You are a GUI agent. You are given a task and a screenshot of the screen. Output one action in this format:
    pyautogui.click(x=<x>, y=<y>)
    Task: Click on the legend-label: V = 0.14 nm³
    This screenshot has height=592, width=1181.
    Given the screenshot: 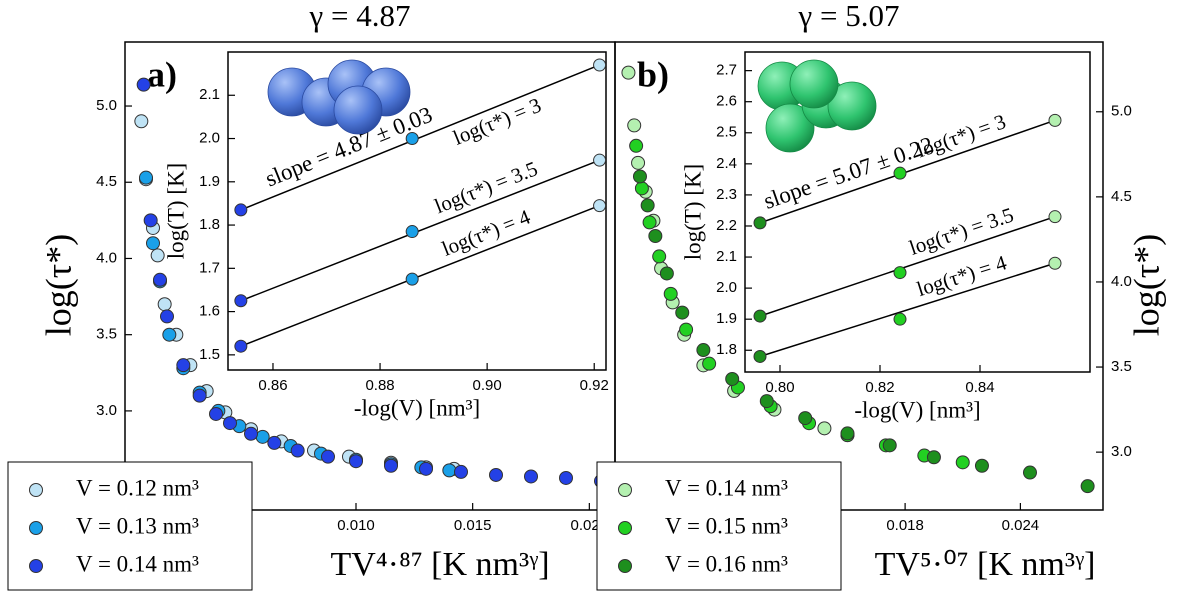 What is the action you would take?
    pyautogui.click(x=137, y=563)
    